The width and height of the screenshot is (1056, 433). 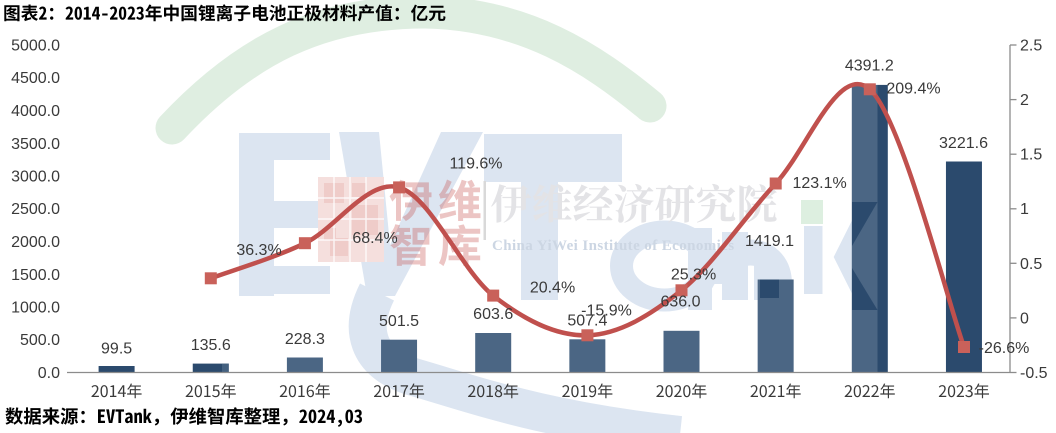 I want to click on svg-text: 636.0, so click(x=680, y=302).